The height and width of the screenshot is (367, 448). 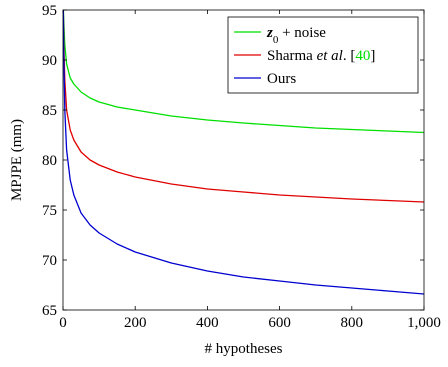 What do you see at coordinates (17, 160) in the screenshot?
I see `y-axis-label: MPJPE (mm)` at bounding box center [17, 160].